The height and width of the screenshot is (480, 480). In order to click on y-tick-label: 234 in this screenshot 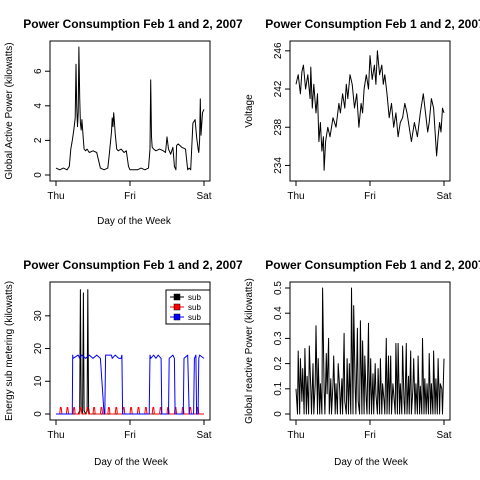, I will do `click(278, 165)`.